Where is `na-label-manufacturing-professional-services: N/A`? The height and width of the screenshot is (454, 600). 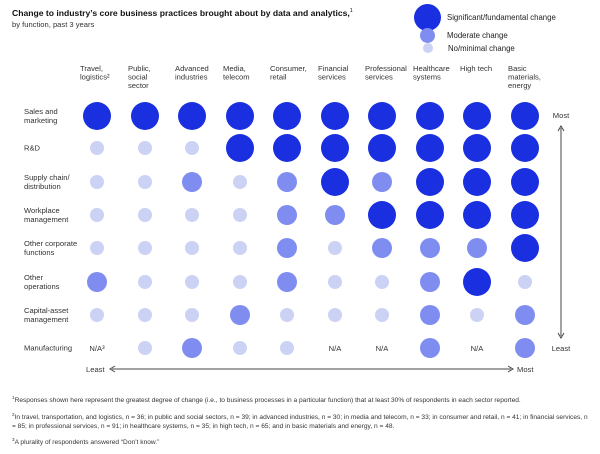
na-label-manufacturing-professional-services: N/A is located at coordinates (383, 348).